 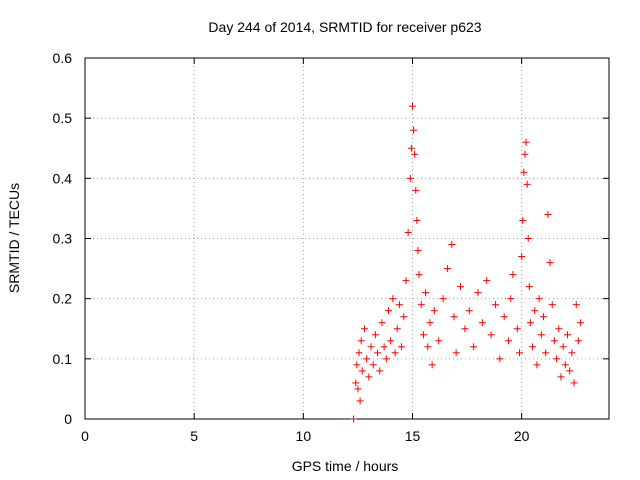 I want to click on y-tick-label: 0.1, so click(x=63, y=359).